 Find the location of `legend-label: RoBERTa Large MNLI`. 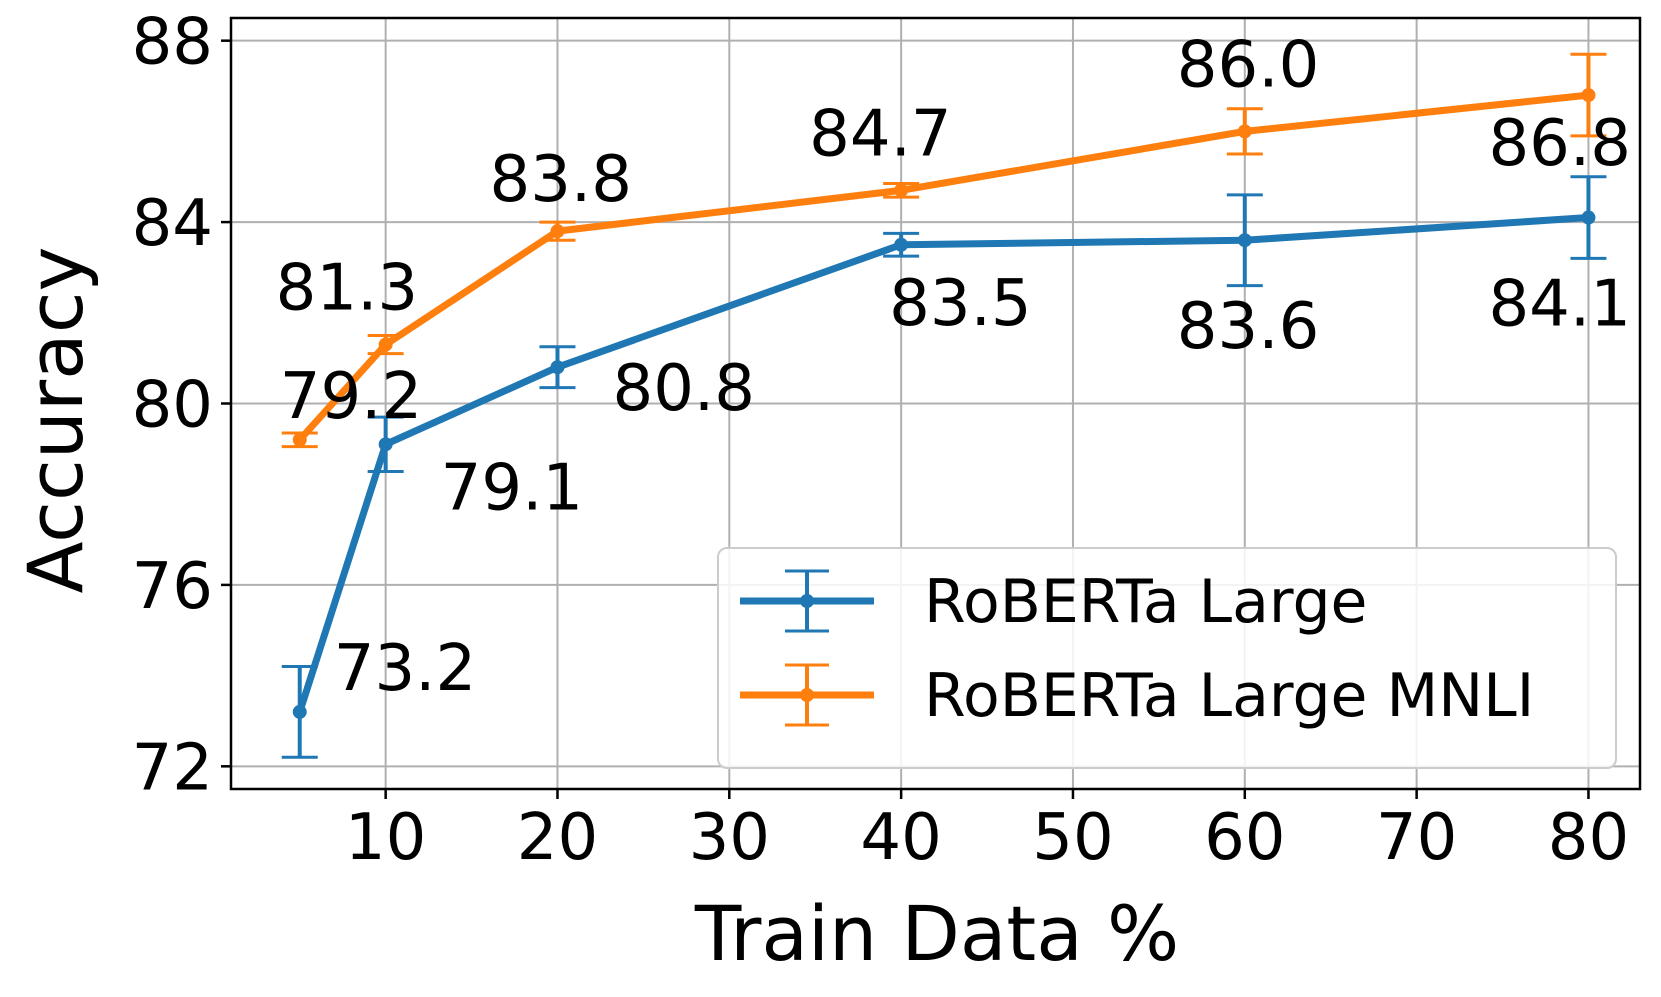

legend-label: RoBERTa Large MNLI is located at coordinates (1229, 696).